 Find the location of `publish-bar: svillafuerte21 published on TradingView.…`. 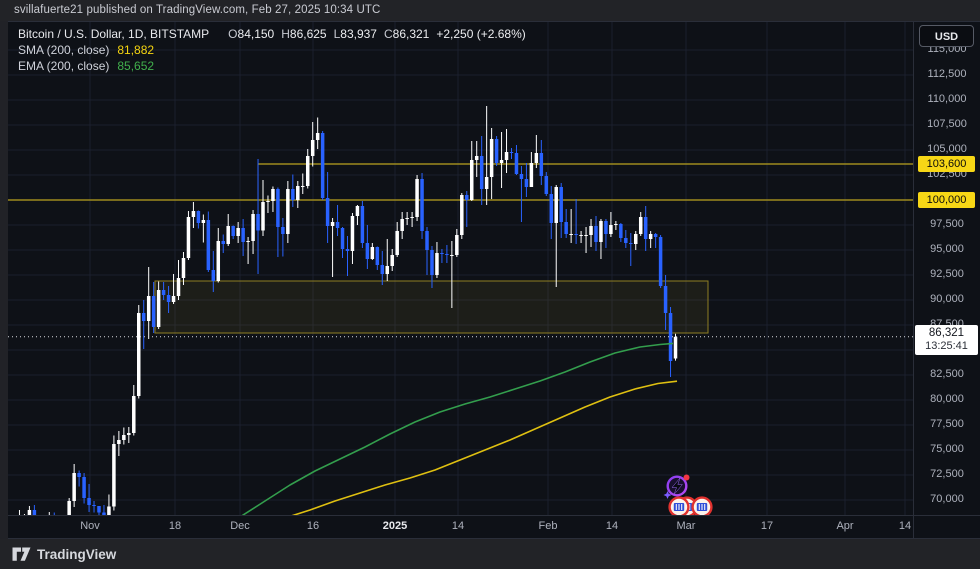

publish-bar: svillafuerte21 published on TradingView.… is located at coordinates (490, 10).